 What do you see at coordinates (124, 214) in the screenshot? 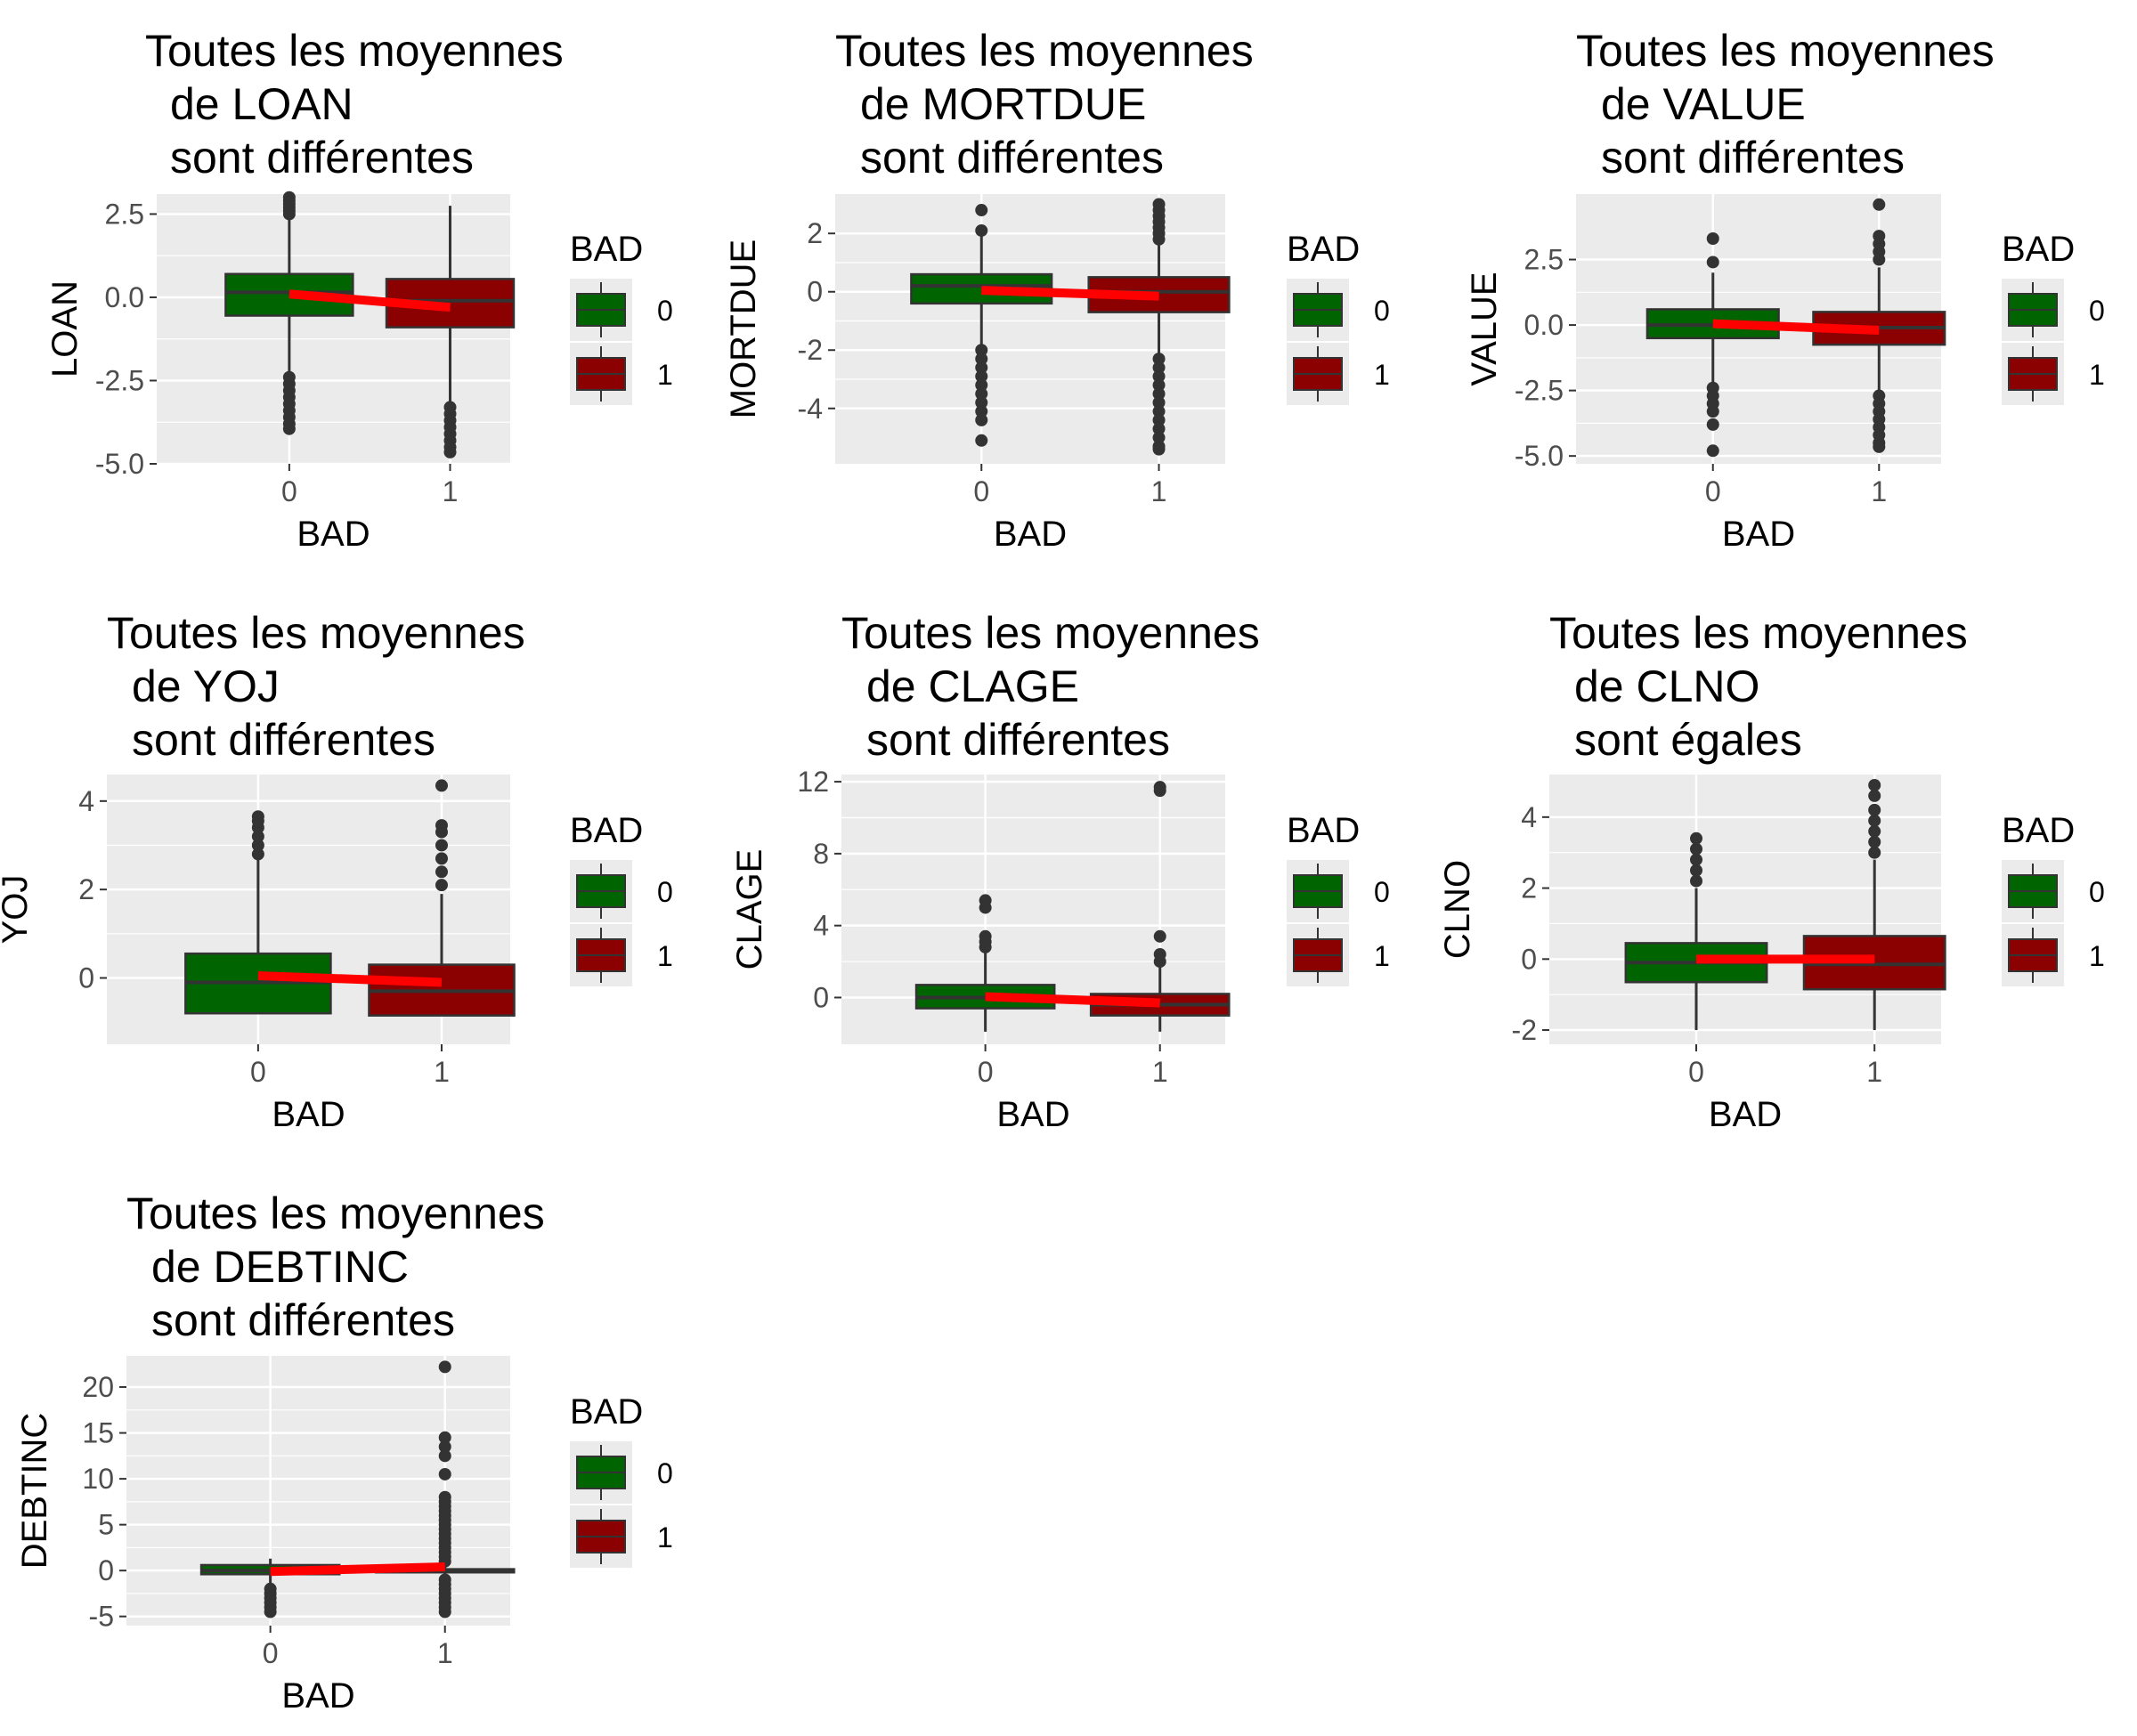
I see `y-tick-label: 2.5` at bounding box center [124, 214].